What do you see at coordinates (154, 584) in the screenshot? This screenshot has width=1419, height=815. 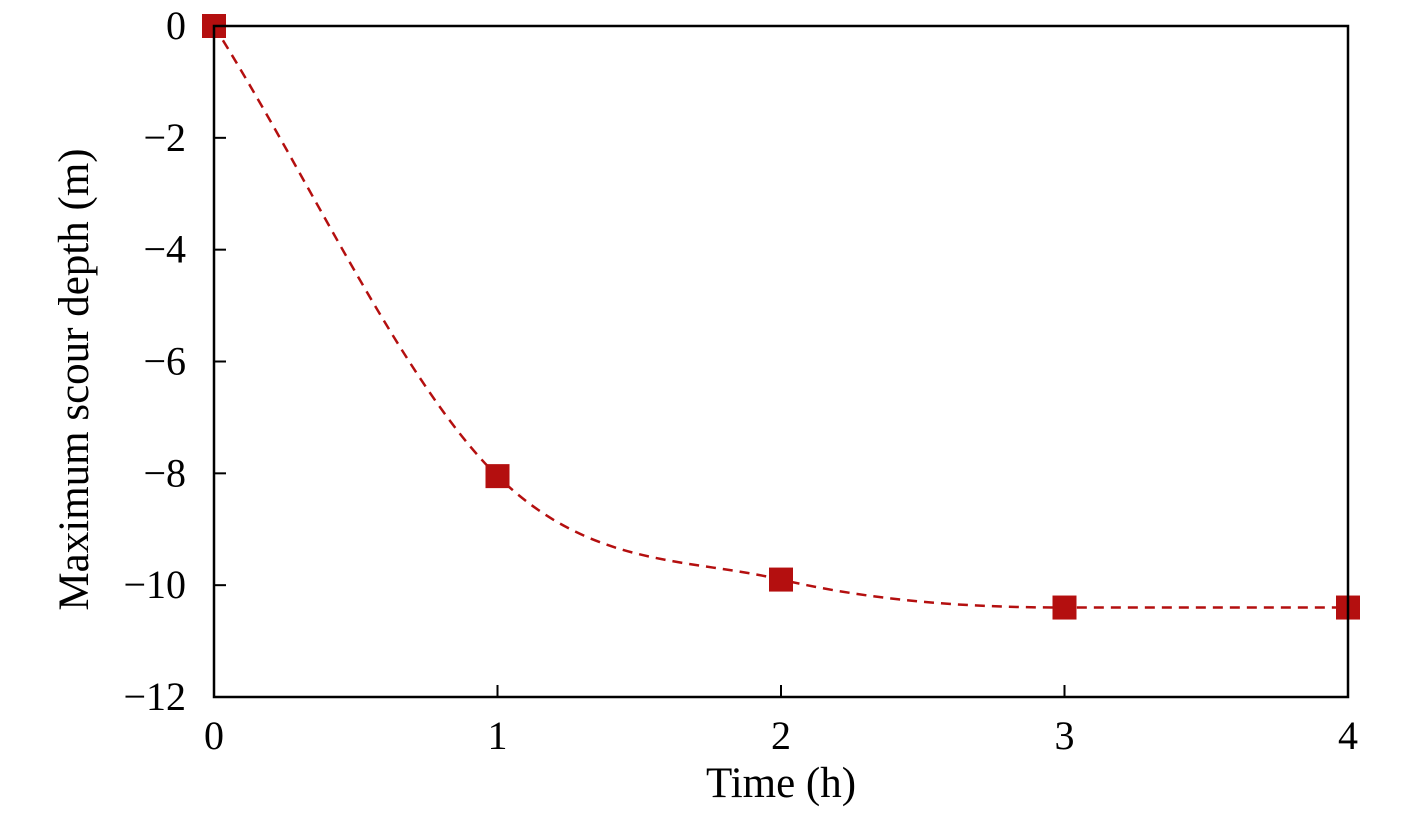 I see `y-tick-label: −10` at bounding box center [154, 584].